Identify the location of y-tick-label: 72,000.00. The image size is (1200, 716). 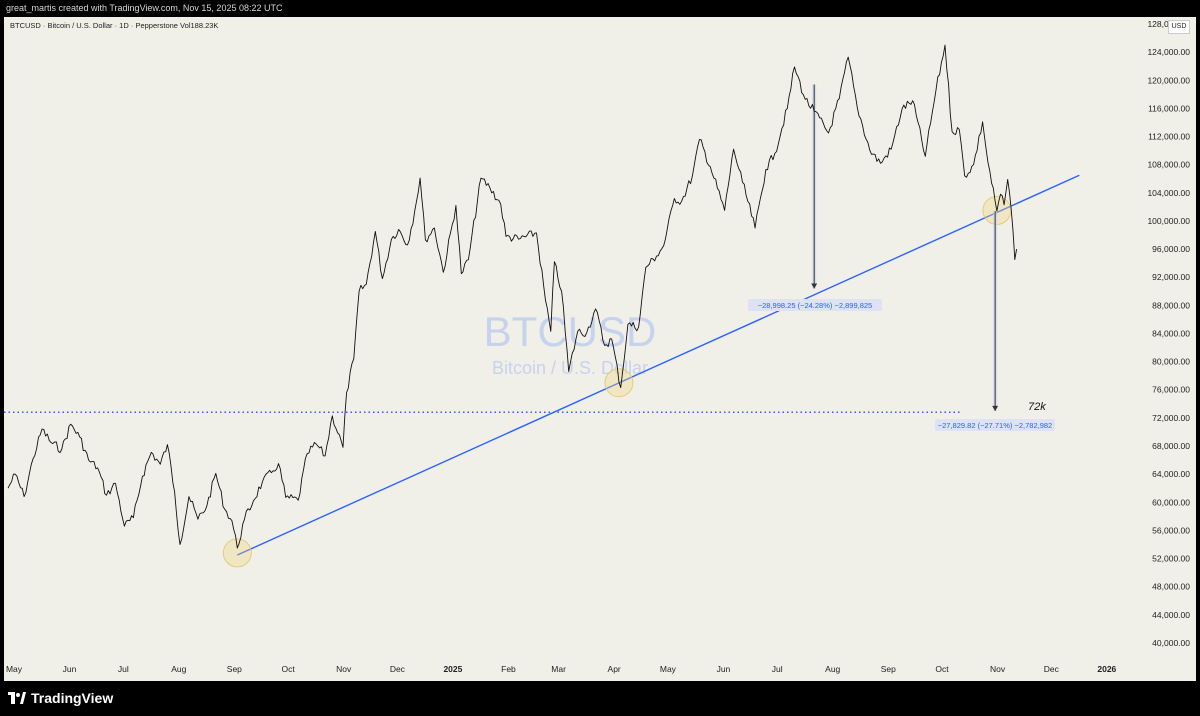
(1171, 418).